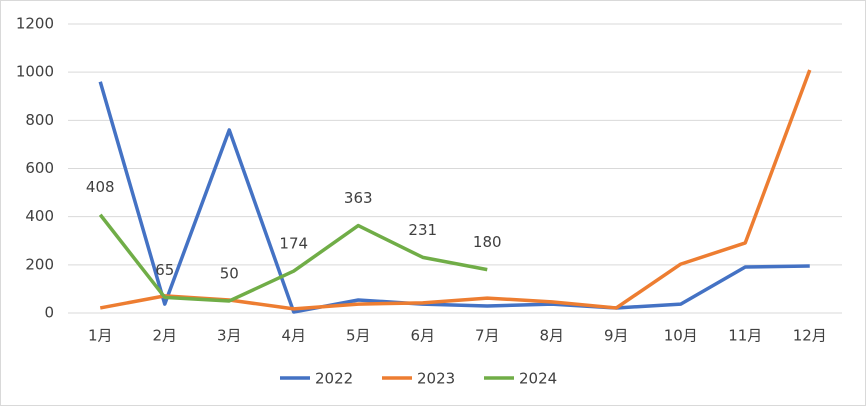  What do you see at coordinates (229, 336) in the screenshot?
I see `x-tick-label: 3月` at bounding box center [229, 336].